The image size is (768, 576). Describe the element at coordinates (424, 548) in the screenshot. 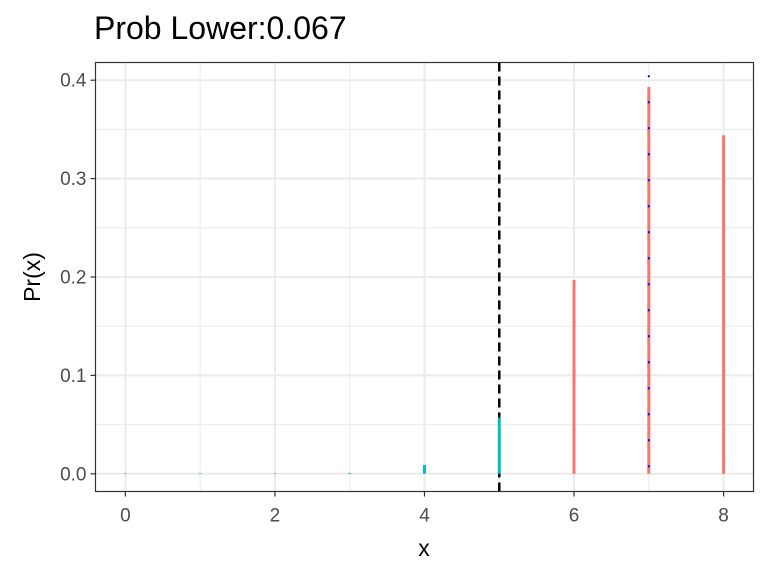

I see `x-axis-title: x` at that location.